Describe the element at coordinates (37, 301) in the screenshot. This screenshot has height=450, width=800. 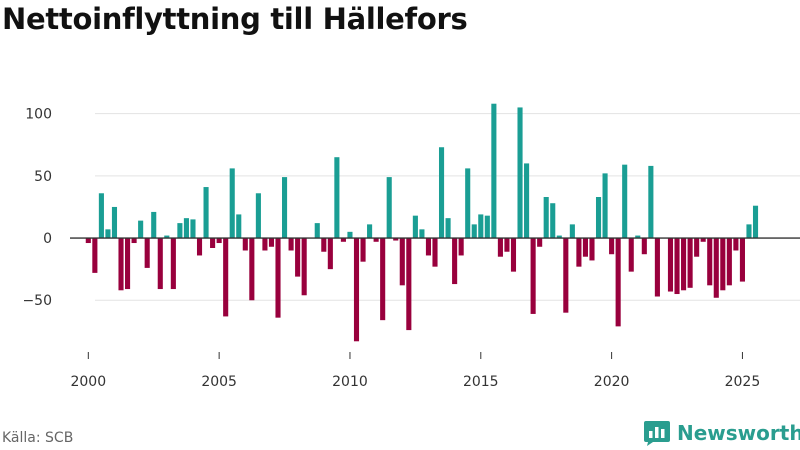
I see `y-tick-label: −50` at that location.